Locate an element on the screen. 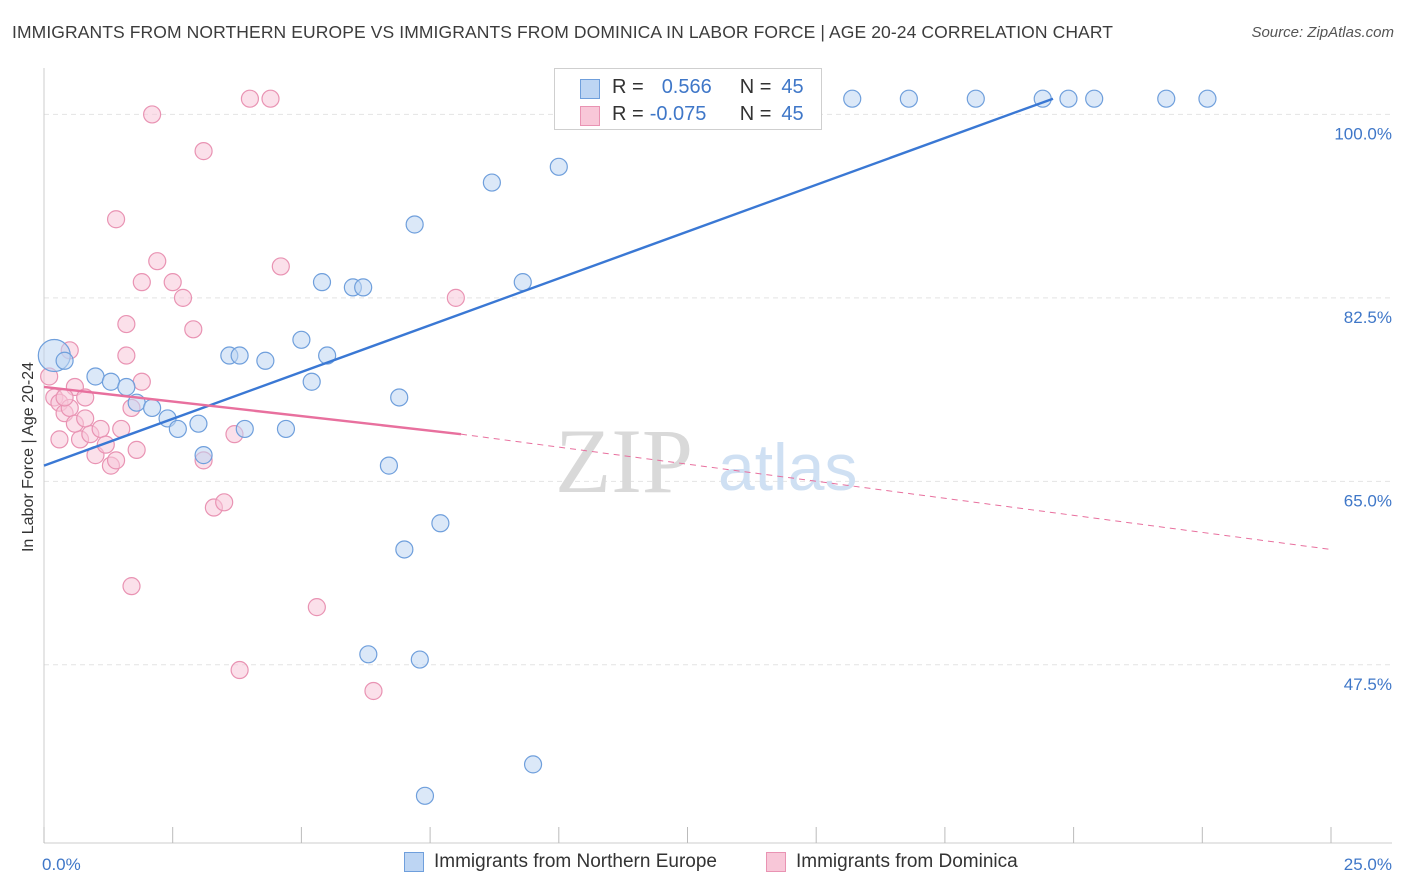 The height and width of the screenshot is (892, 1406). legend-label-dominica: Immigrants from Dominica is located at coordinates (907, 861).